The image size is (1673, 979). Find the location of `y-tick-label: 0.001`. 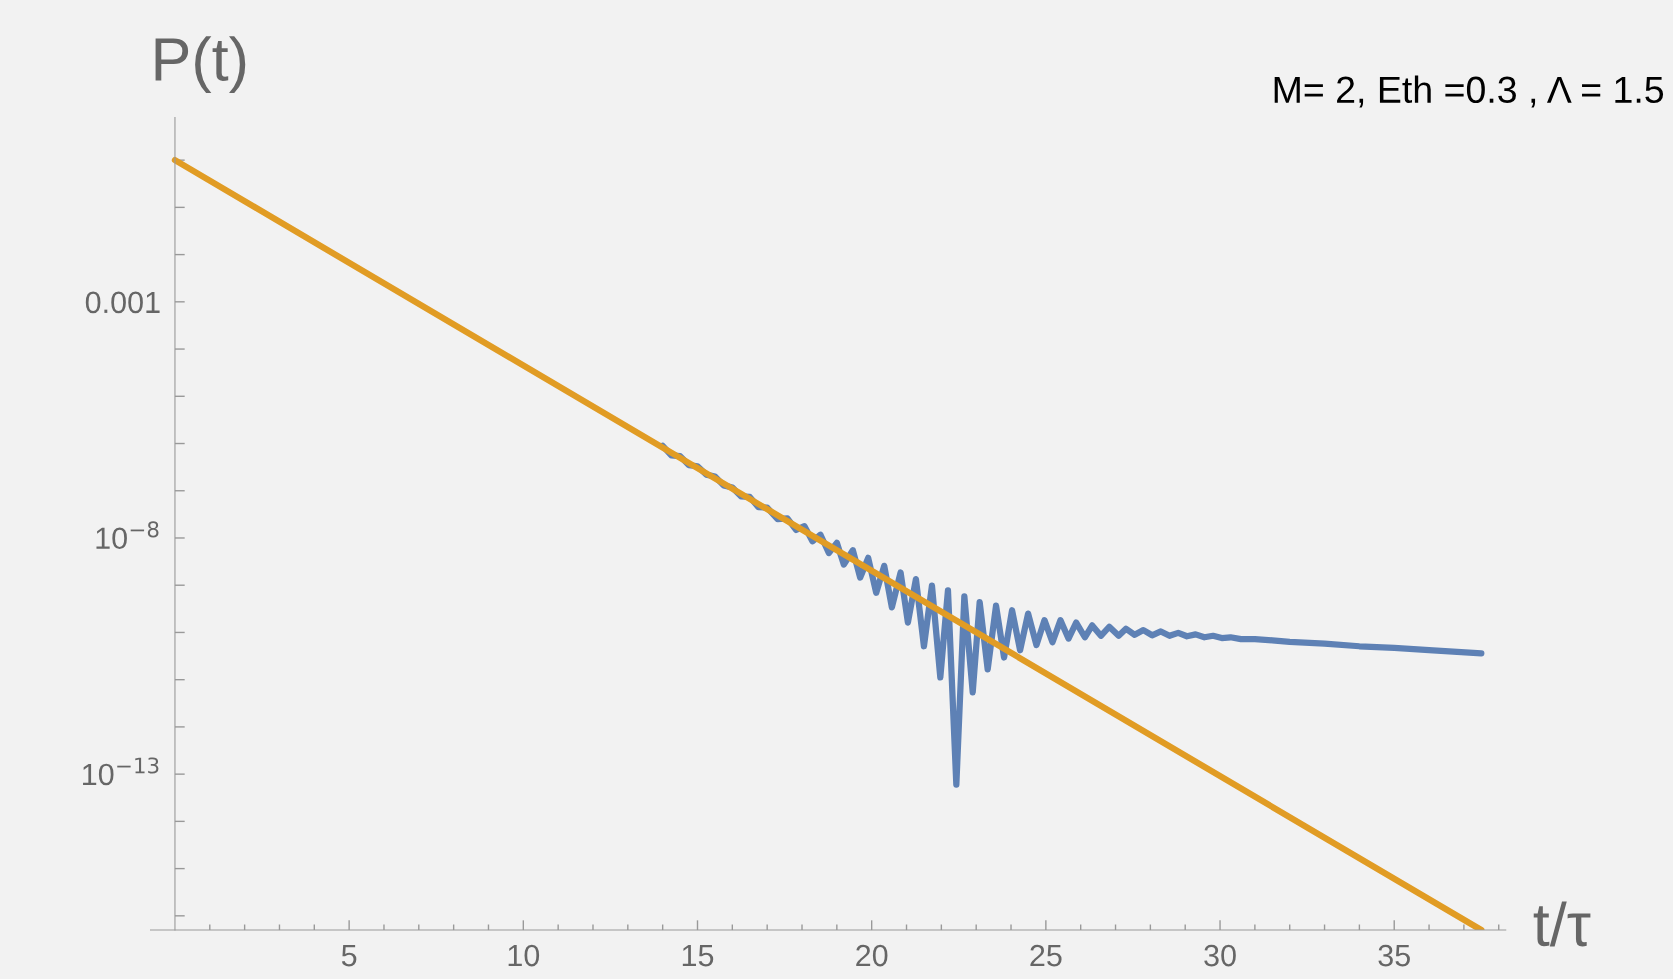

y-tick-label: 0.001 is located at coordinates (122, 302).